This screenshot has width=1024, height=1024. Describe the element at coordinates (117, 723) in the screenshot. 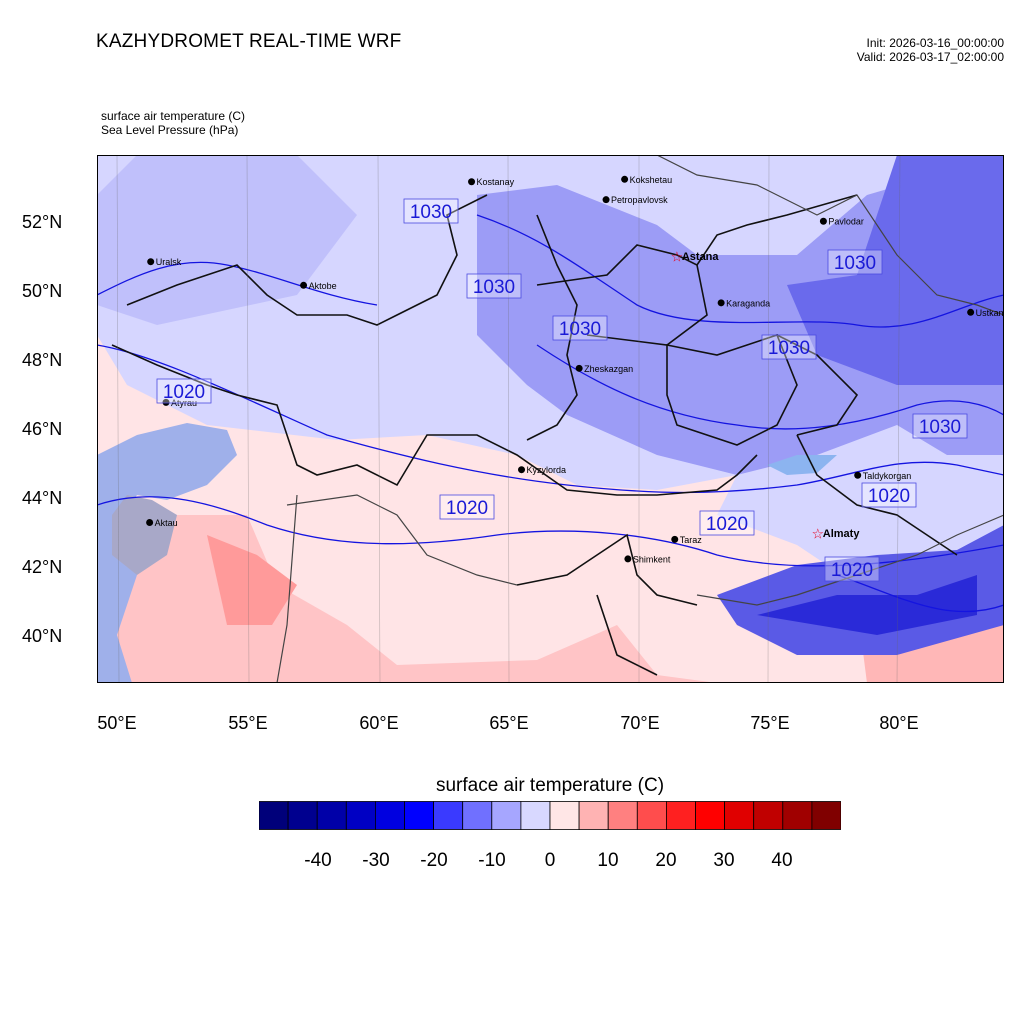

I see `lon-label: 50°E` at that location.